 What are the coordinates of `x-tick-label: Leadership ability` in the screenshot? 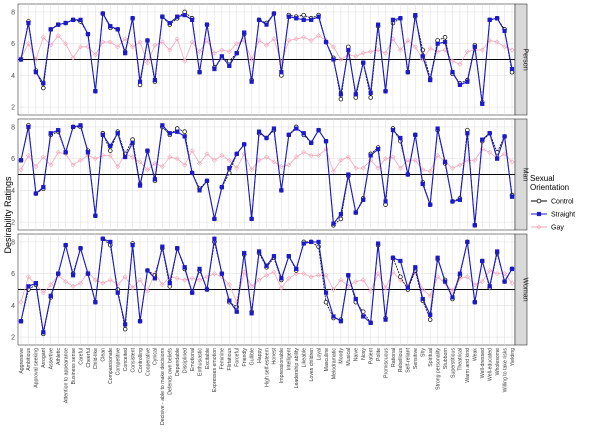 It's located at (297, 368).